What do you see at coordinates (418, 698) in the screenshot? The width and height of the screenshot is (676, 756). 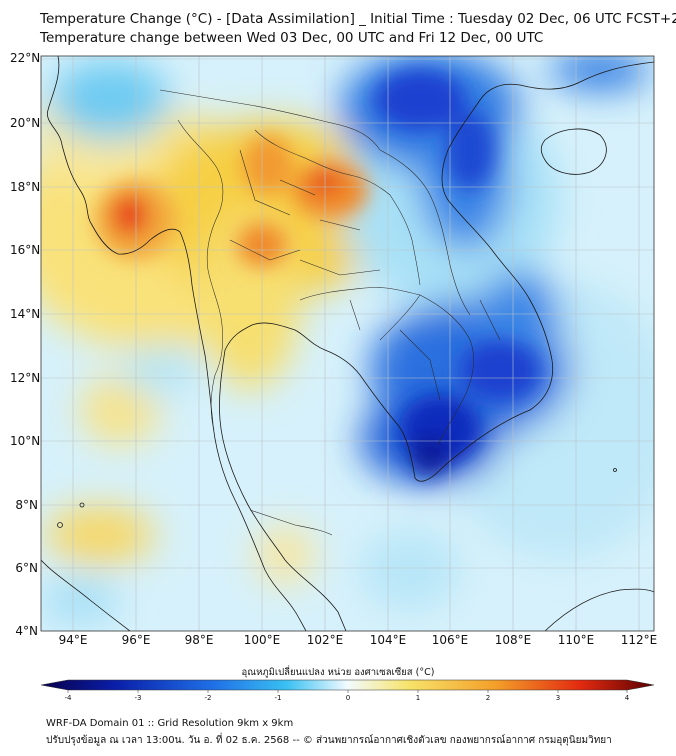 I see `colorbar-tick: 1` at bounding box center [418, 698].